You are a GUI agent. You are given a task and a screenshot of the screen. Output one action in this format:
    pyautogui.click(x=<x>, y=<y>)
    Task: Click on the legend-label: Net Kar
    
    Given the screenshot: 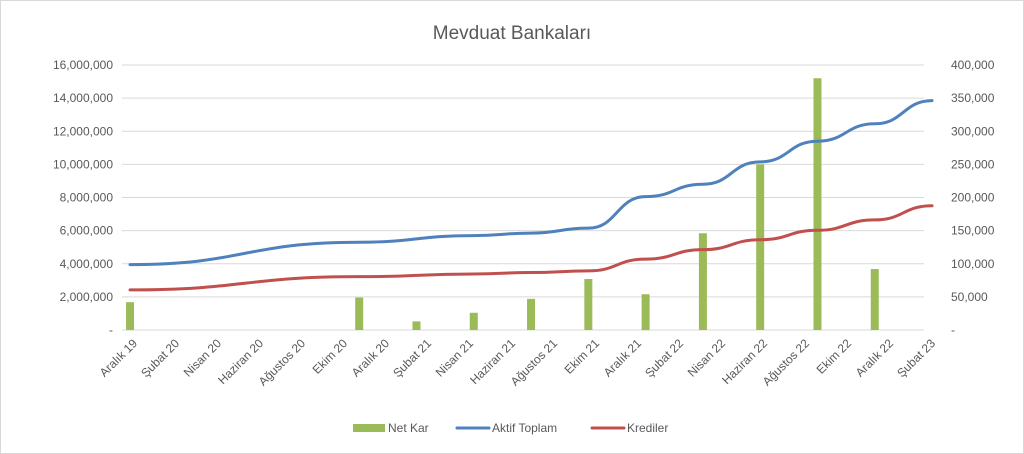 What is the action you would take?
    pyautogui.click(x=408, y=428)
    